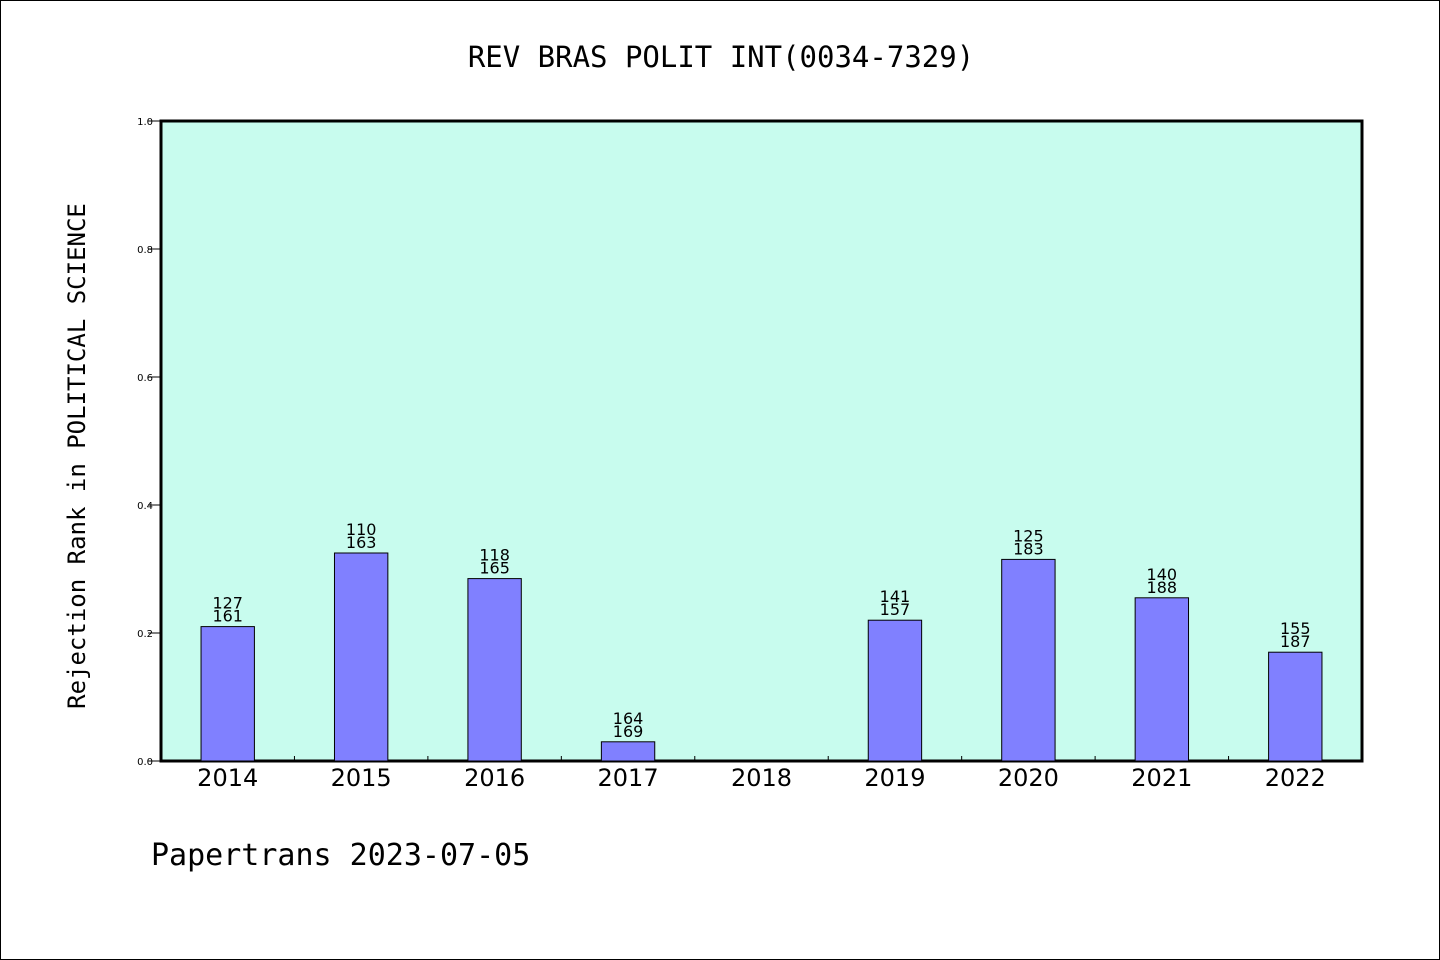  I want to click on y-tick-label: 0.2, so click(145, 634).